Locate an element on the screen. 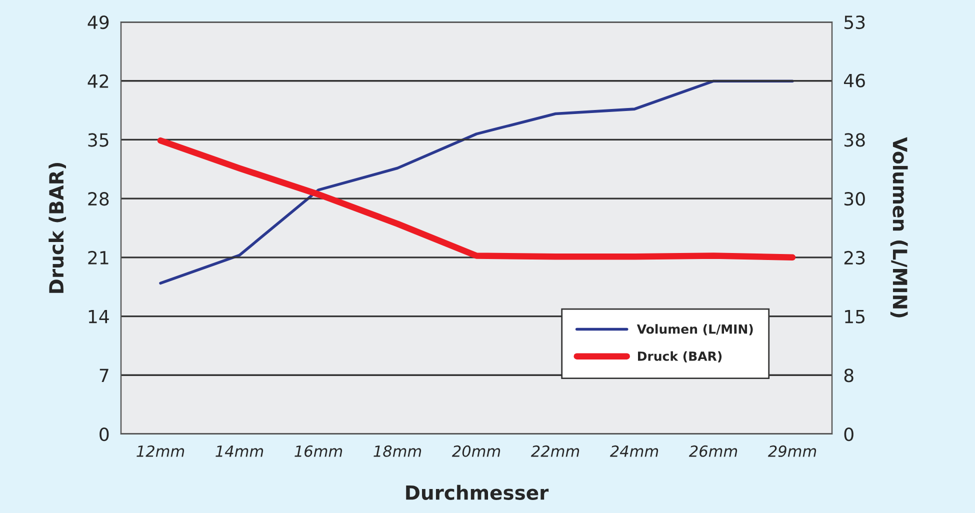 The height and width of the screenshot is (513, 975). y-tick-label: 49 is located at coordinates (98, 22).